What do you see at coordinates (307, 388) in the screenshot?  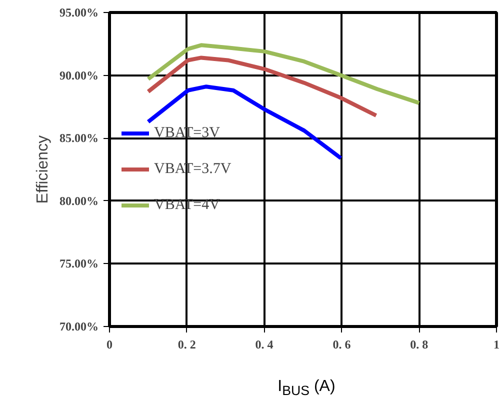 I see `x-axis-title: I$_{BUS}$ (A)` at bounding box center [307, 388].